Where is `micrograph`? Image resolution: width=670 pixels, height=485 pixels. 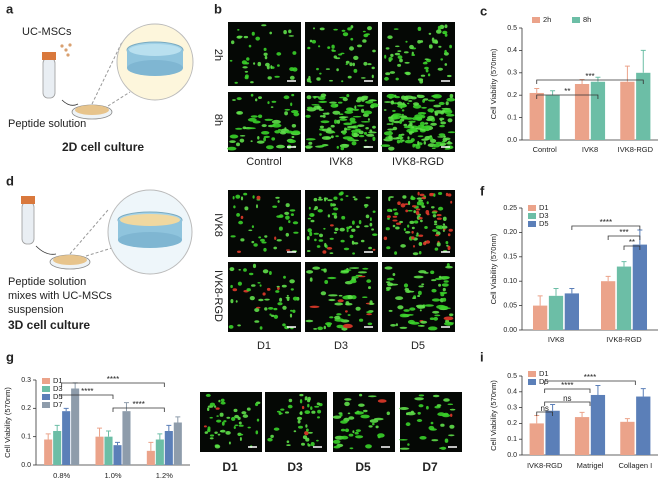 micrograph is located at coordinates (264, 54).